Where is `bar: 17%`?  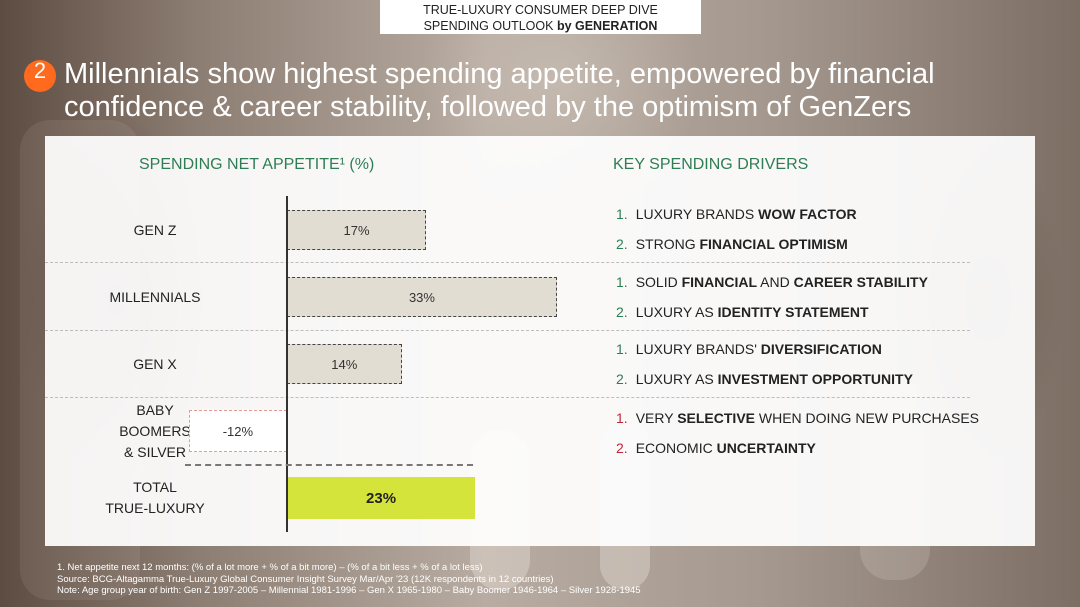 bar: 17% is located at coordinates (357, 230).